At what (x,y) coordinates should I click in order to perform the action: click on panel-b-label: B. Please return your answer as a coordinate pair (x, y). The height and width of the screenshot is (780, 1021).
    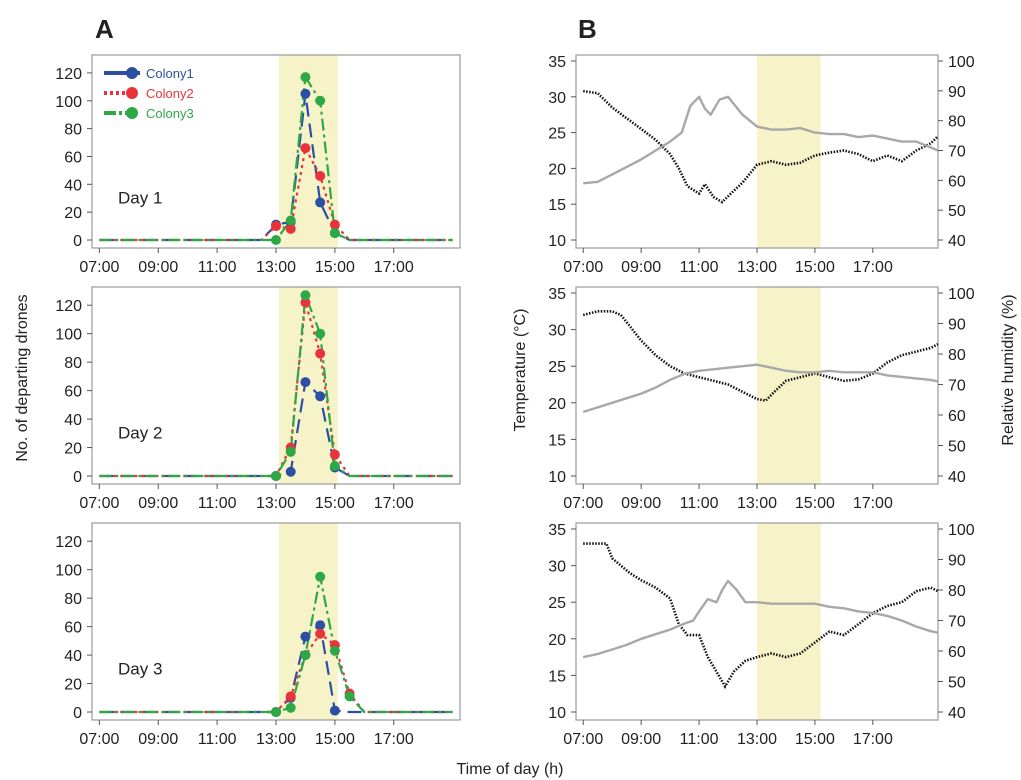
    Looking at the image, I should click on (587, 29).